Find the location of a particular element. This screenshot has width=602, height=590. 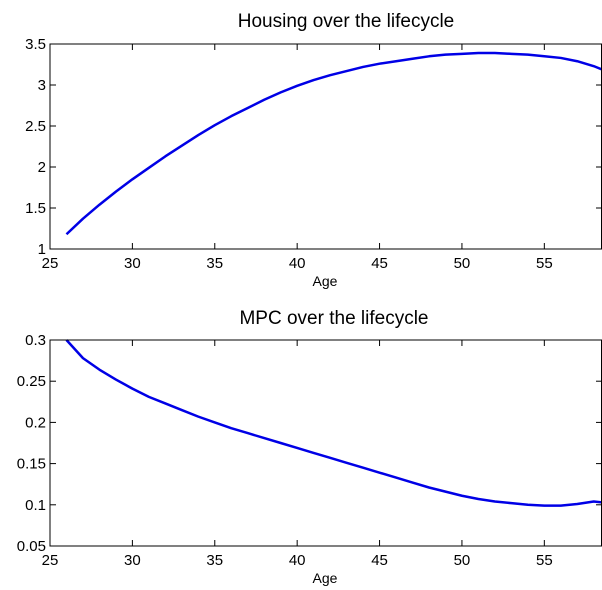

y-tick-label: 3 is located at coordinates (42, 85).